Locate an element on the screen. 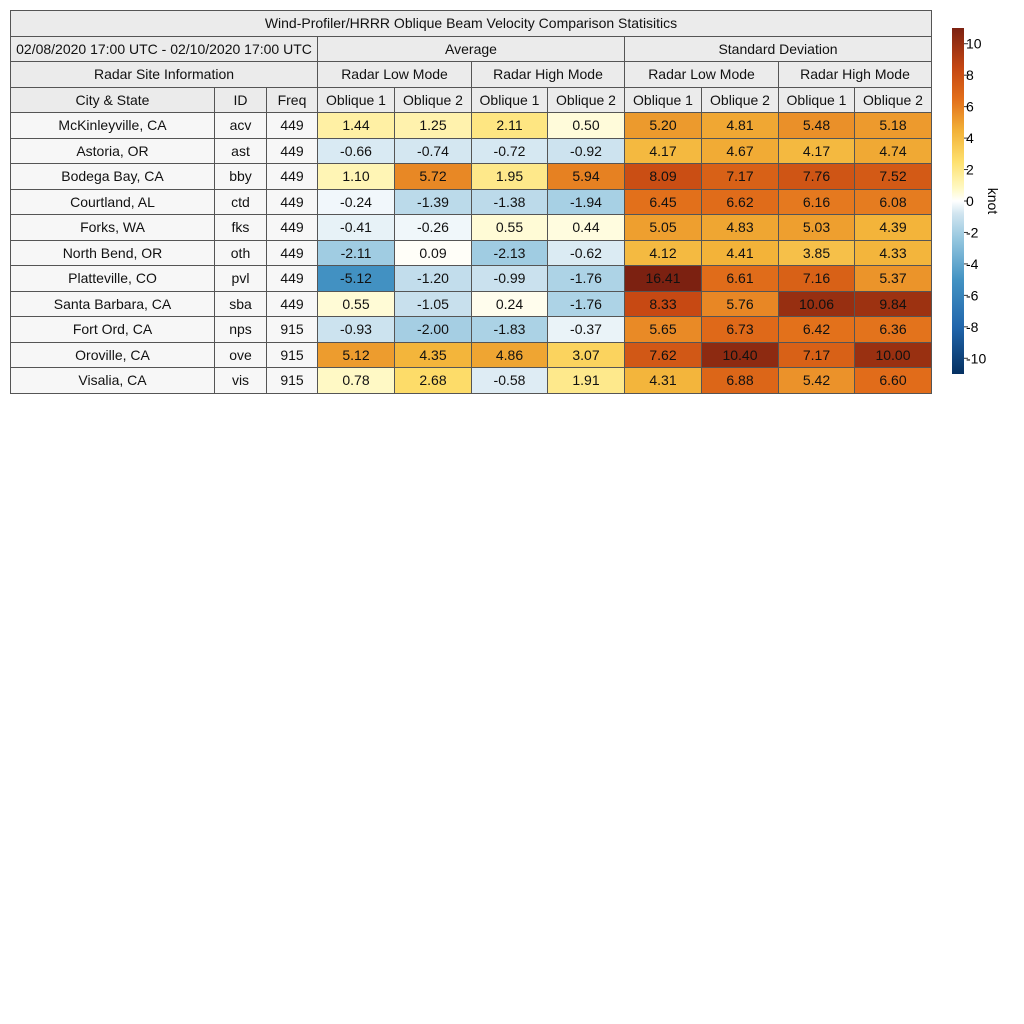  heatmap-cell: 6.62 is located at coordinates (740, 201).